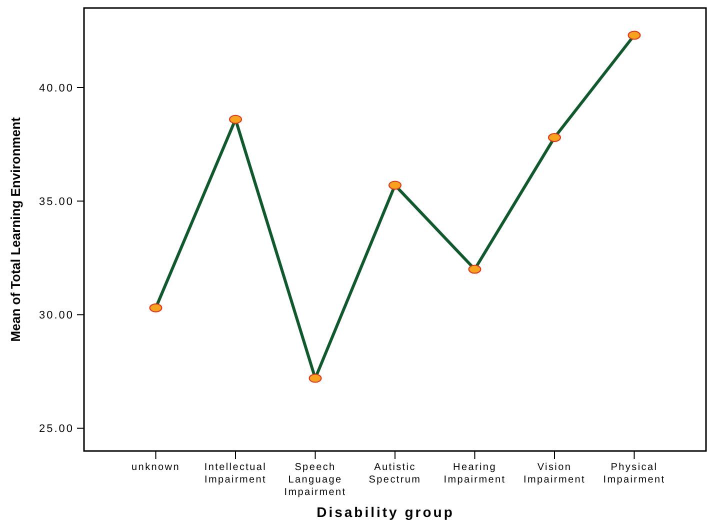 The image size is (707, 522). What do you see at coordinates (634, 474) in the screenshot?
I see `x-tick-label: Physical Impairment` at bounding box center [634, 474].